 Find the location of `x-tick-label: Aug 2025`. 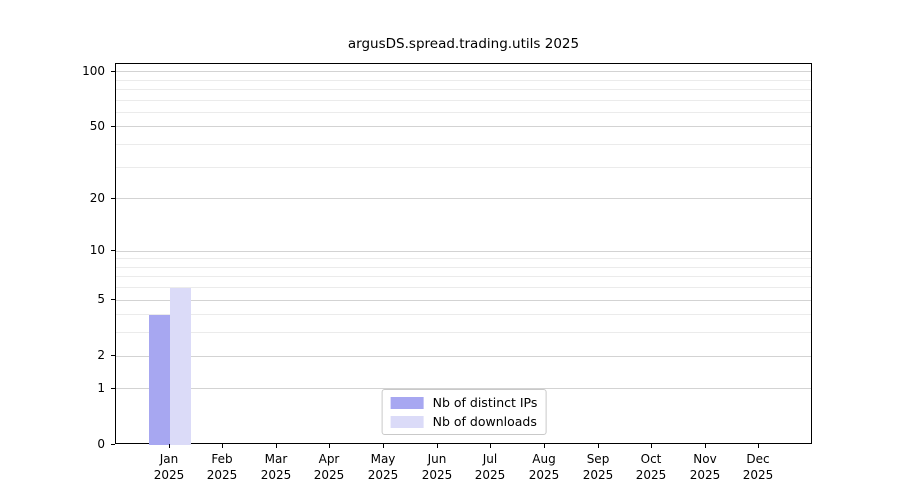

x-tick-label: Aug 2025 is located at coordinates (544, 467).